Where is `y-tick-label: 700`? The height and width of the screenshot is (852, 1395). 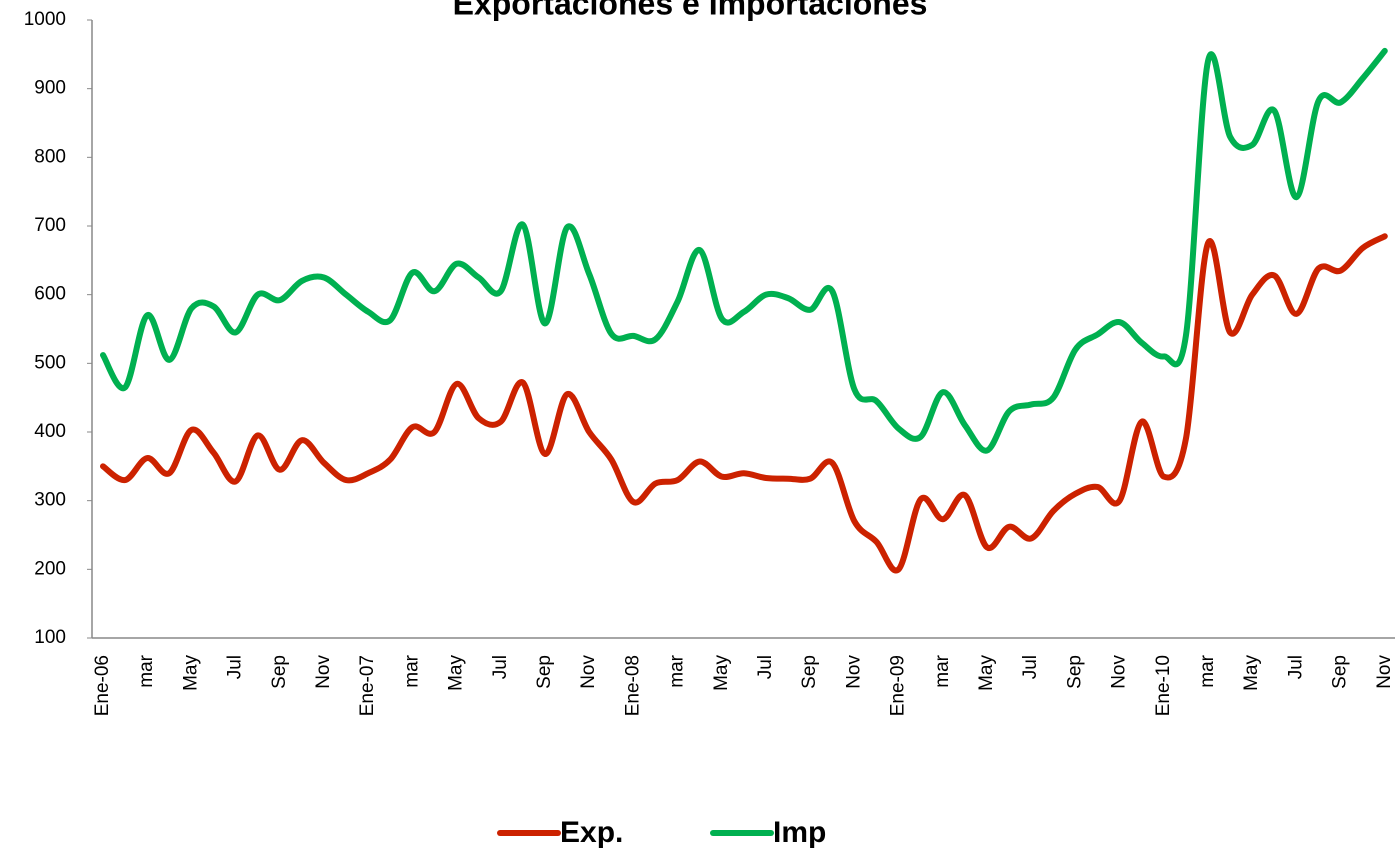
y-tick-label: 700 is located at coordinates (50, 225).